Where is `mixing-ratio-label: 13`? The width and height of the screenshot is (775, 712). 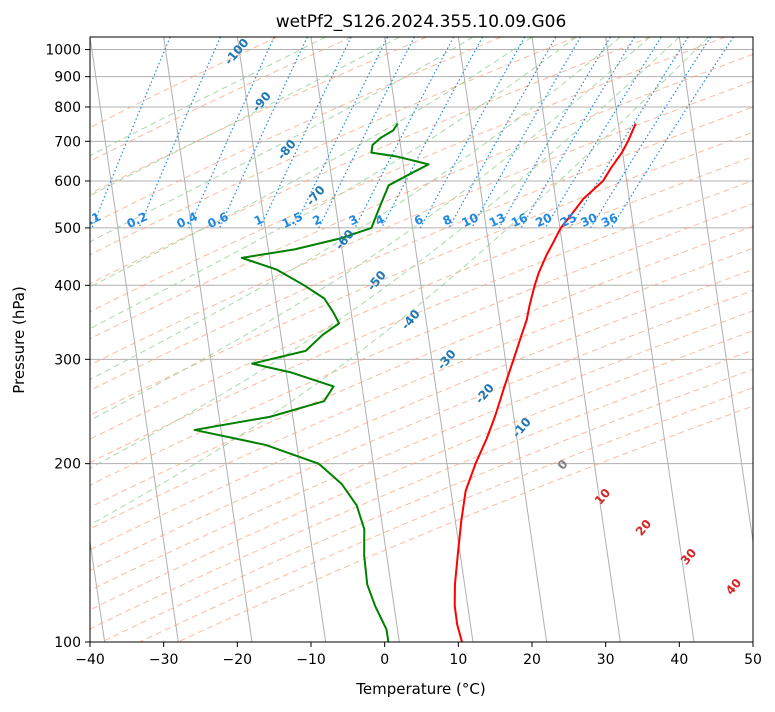
mixing-ratio-label: 13 is located at coordinates (497, 220).